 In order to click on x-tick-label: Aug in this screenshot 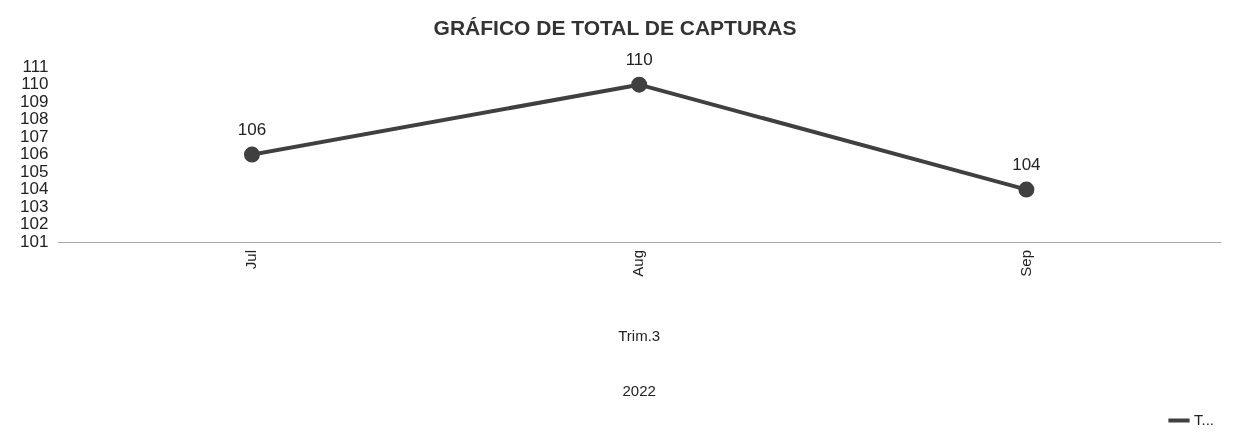, I will do `click(638, 263)`.